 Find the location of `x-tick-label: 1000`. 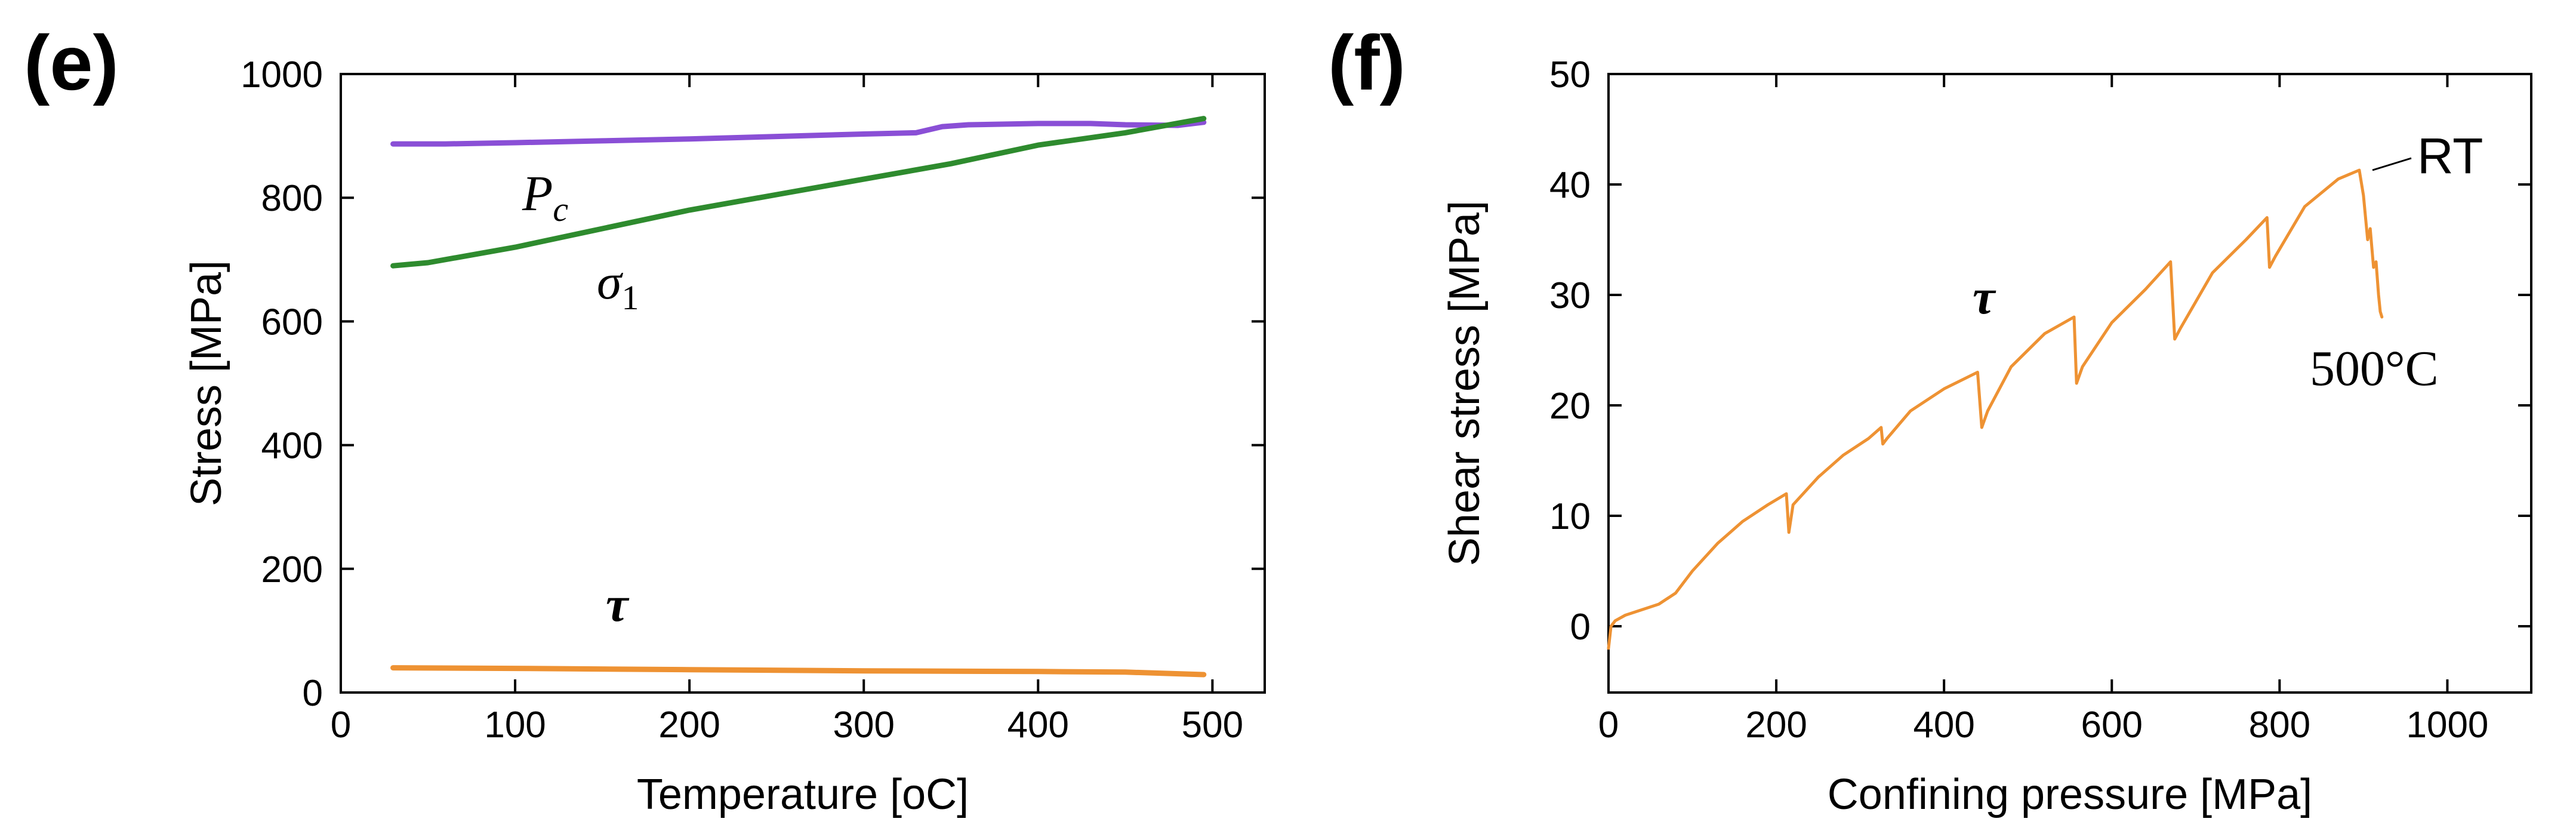

x-tick-label: 1000 is located at coordinates (2447, 725).